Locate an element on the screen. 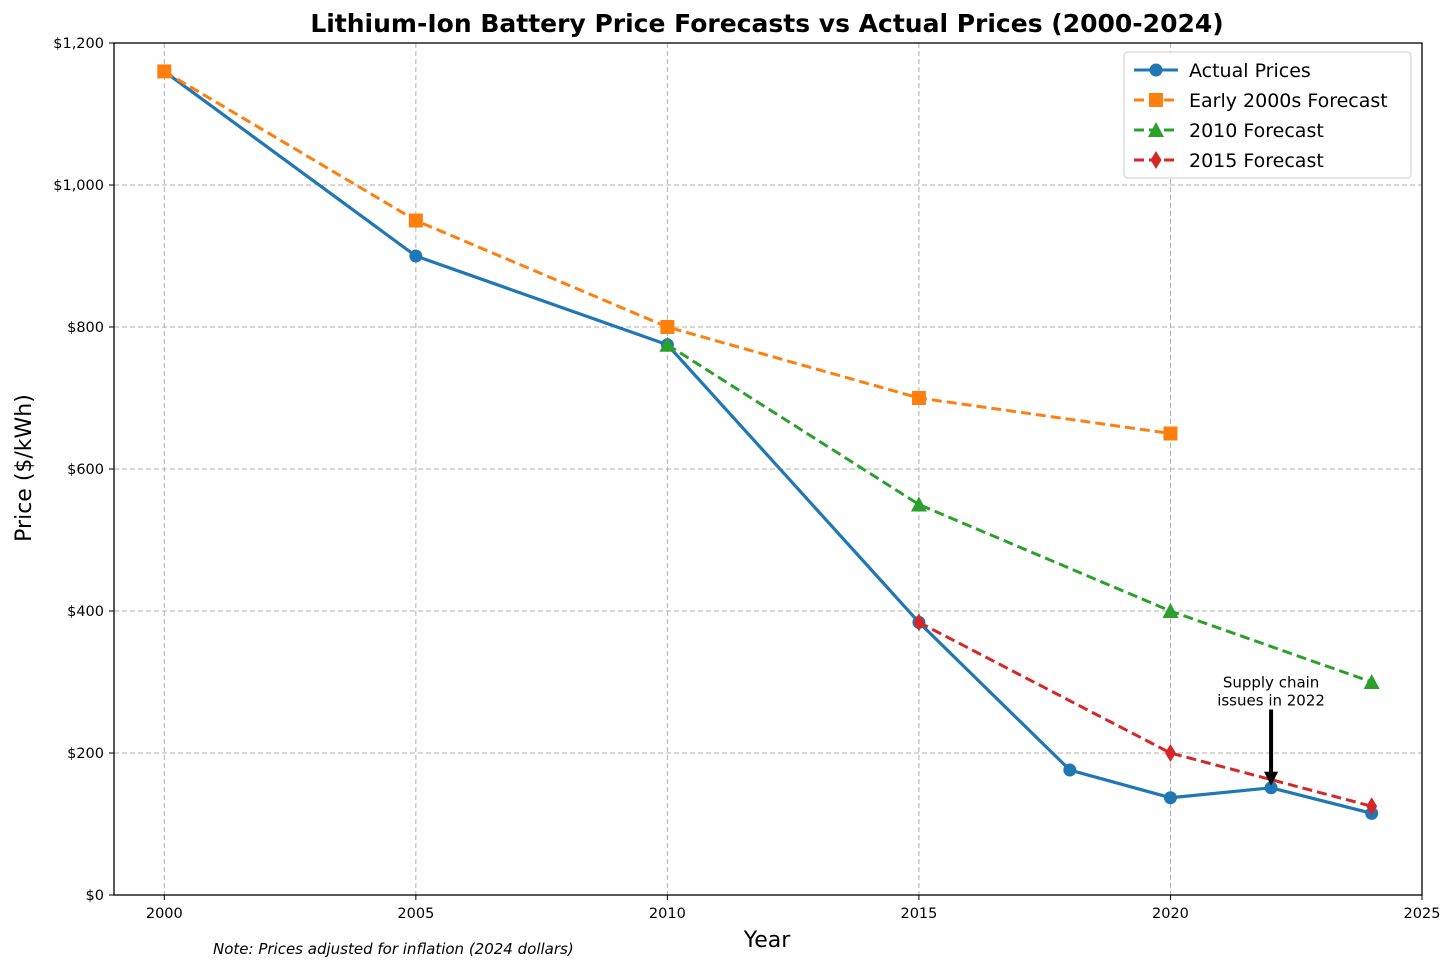 This screenshot has height=969, width=1456. x-tick-label: 2020 is located at coordinates (1170, 914).